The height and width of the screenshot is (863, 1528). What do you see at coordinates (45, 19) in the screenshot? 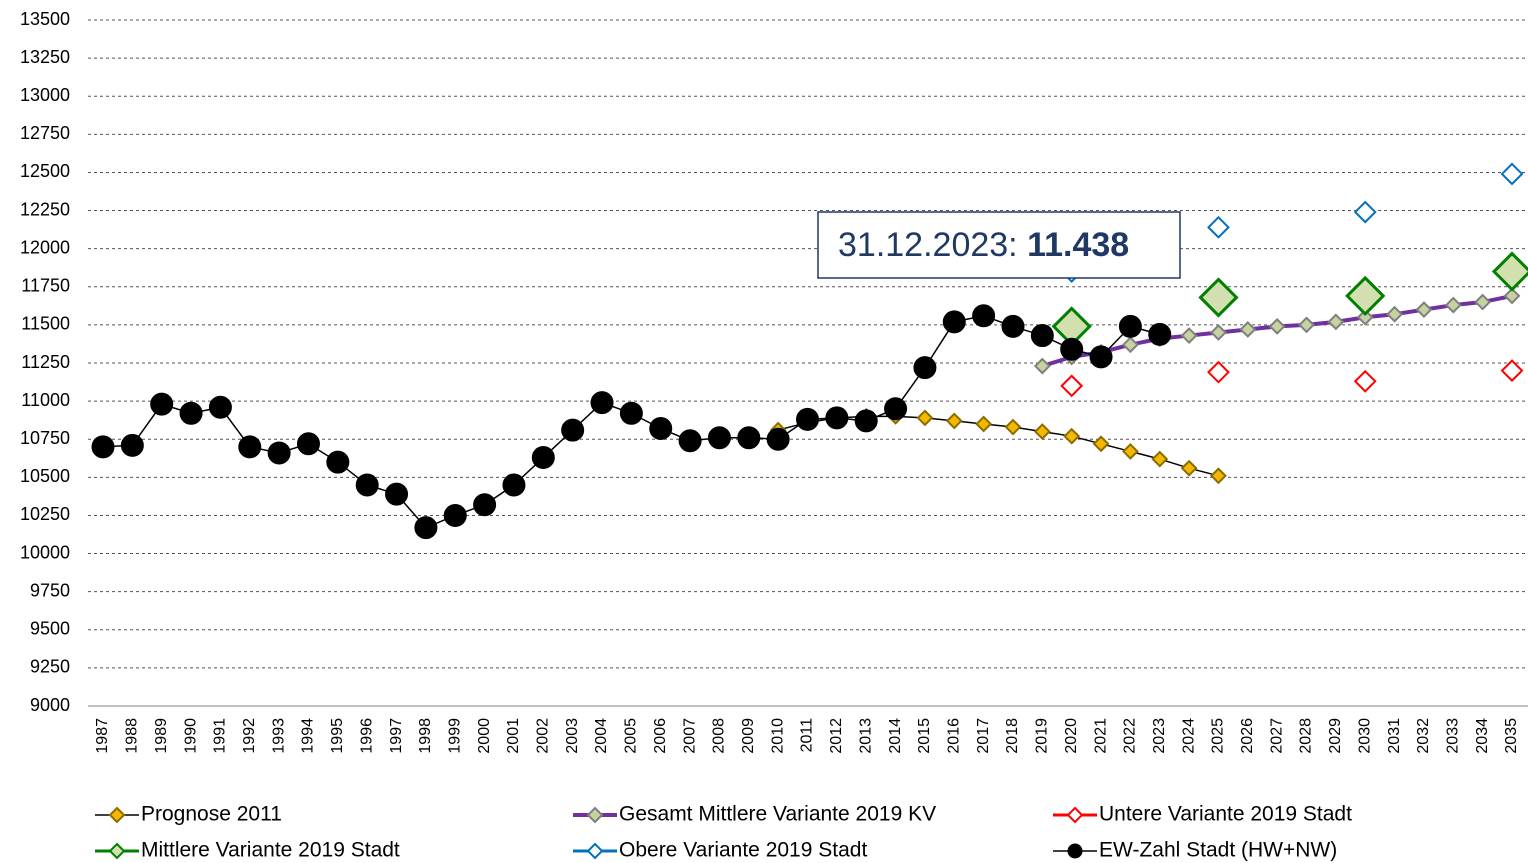
I see `y-tick-label: 13500` at bounding box center [45, 19].